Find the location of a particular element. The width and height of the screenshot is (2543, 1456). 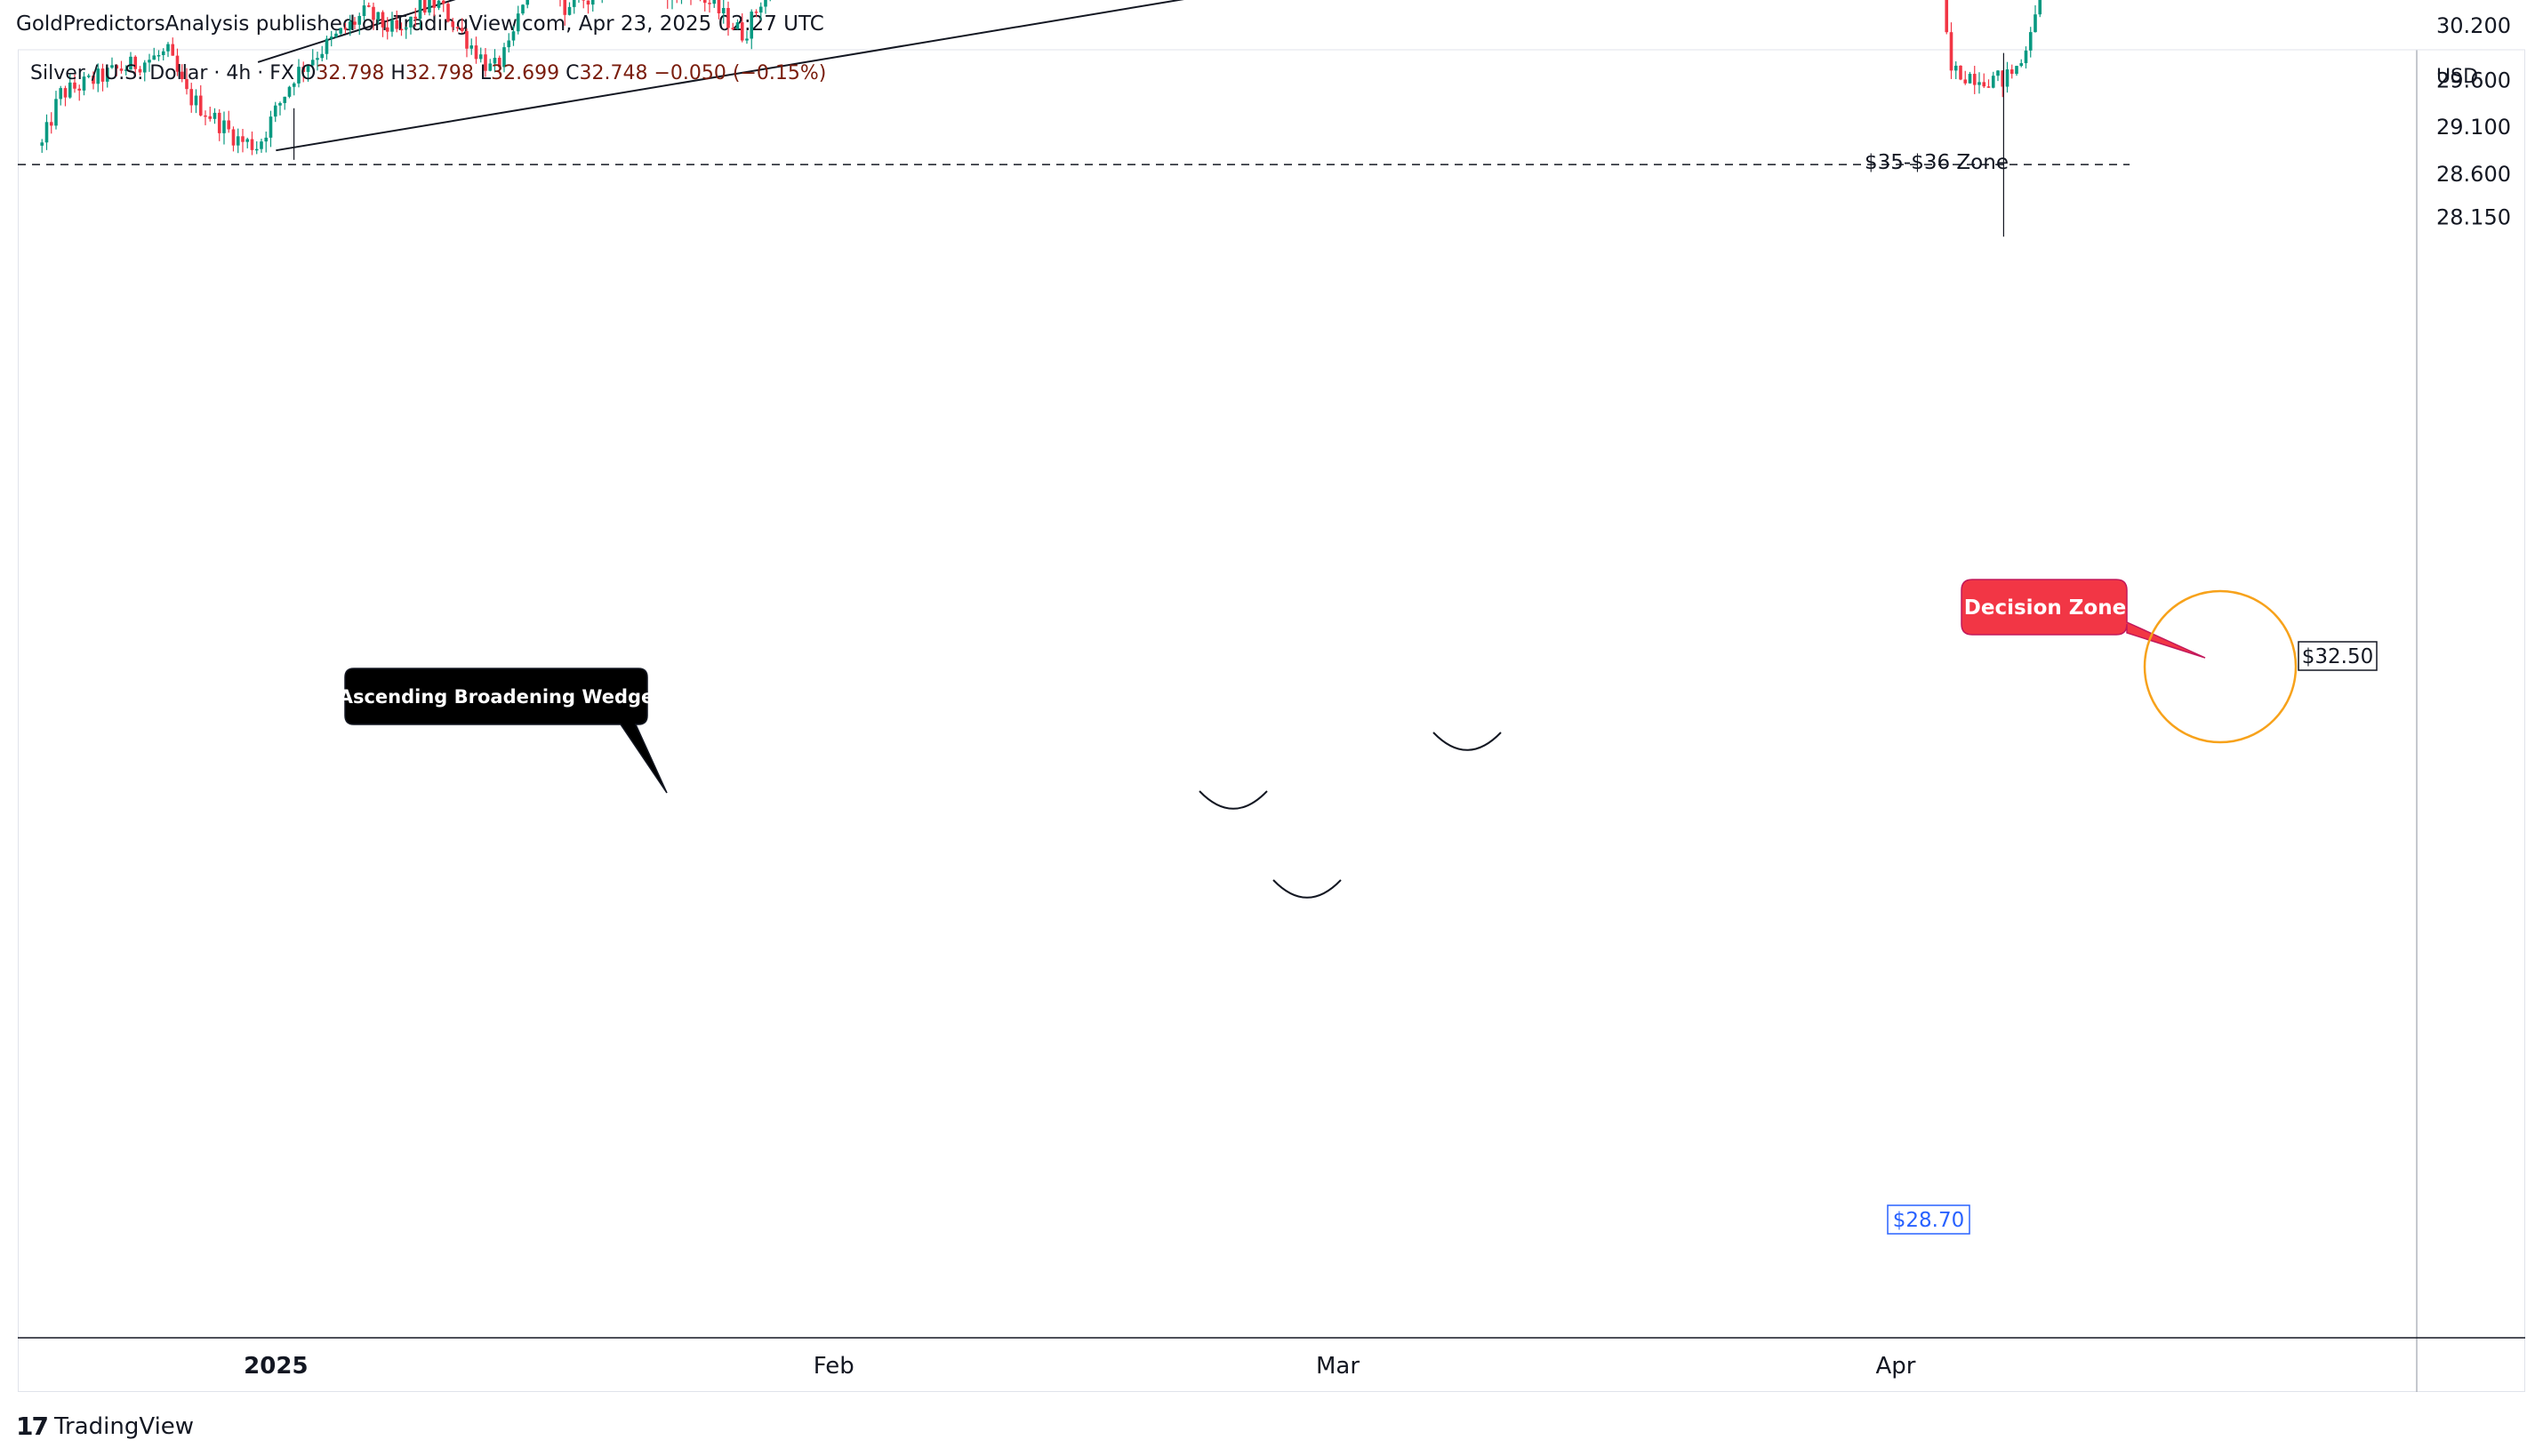

symbol-name: Silver / U.S. Dollar · 4h · FX is located at coordinates (162, 73).